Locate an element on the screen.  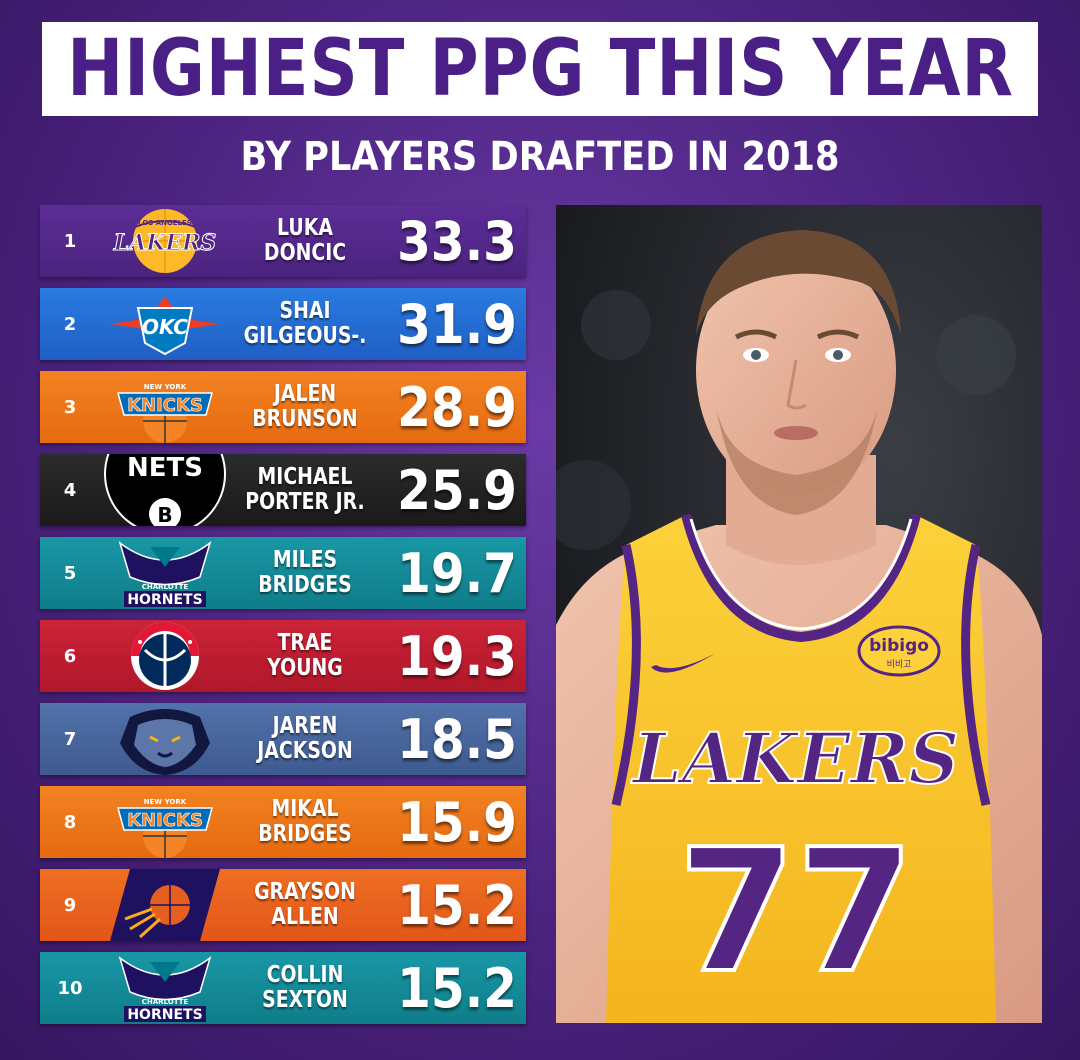
sponsor-patch-text: bibigo is located at coordinates (899, 646).